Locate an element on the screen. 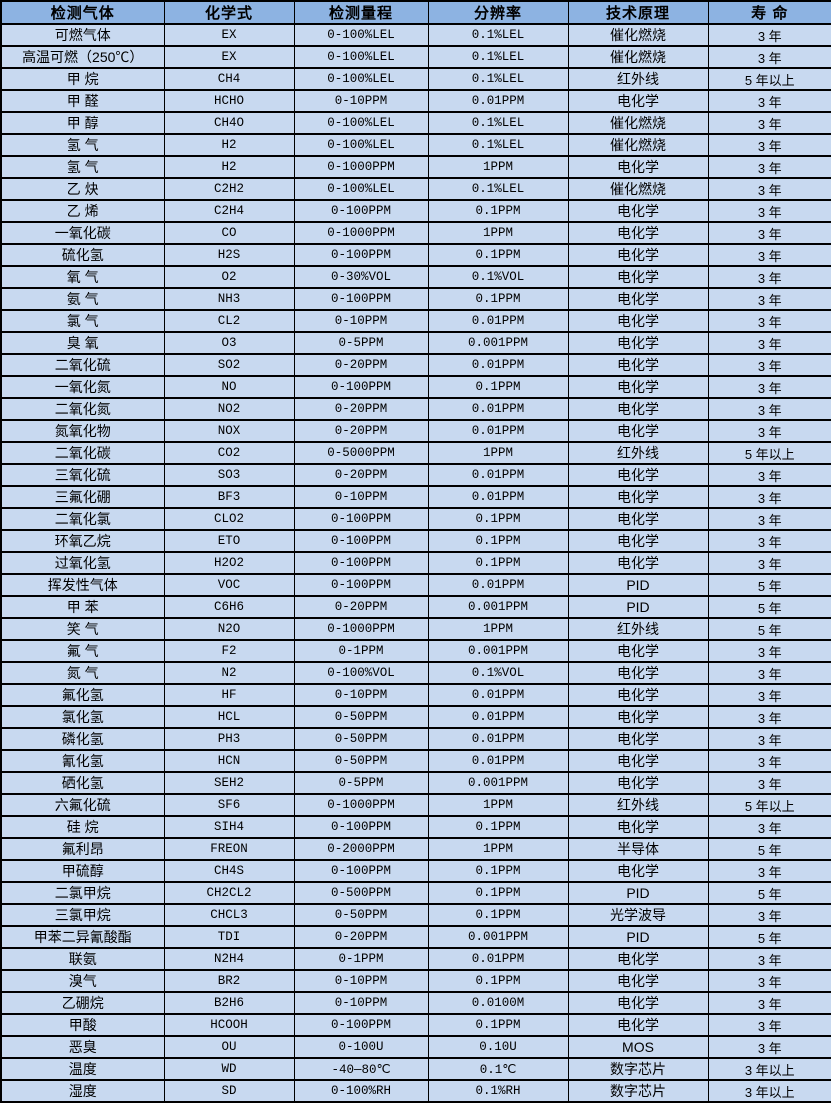  cell-resolution: 0.001PPM is located at coordinates (498, 607).